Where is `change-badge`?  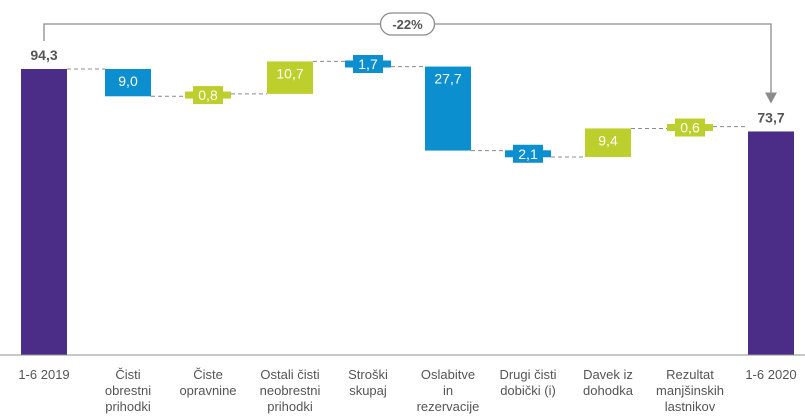 change-badge is located at coordinates (407, 24).